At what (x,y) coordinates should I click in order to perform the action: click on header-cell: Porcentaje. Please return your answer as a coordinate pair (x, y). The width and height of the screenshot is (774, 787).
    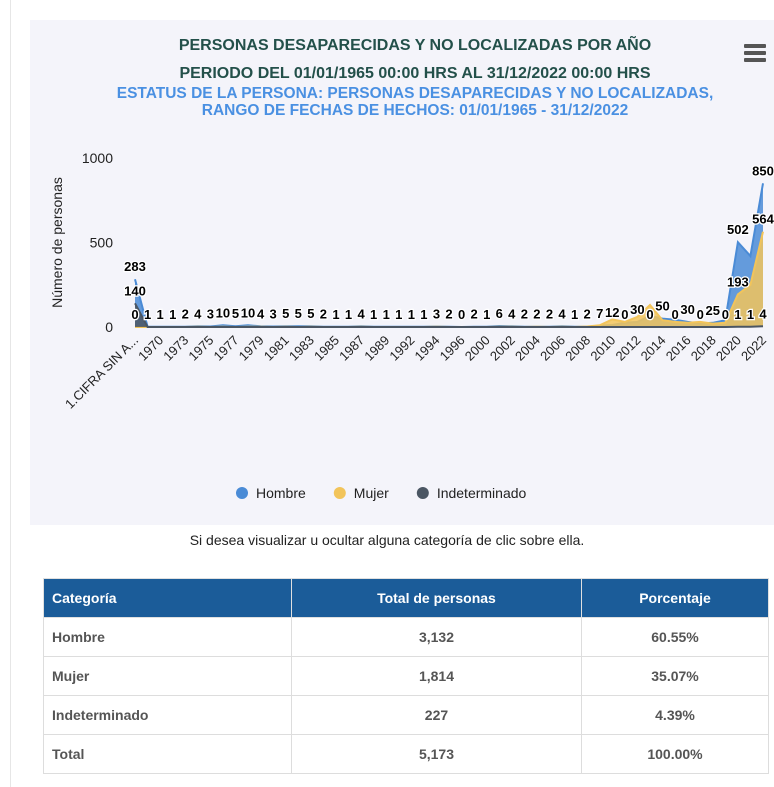
    Looking at the image, I should click on (675, 598).